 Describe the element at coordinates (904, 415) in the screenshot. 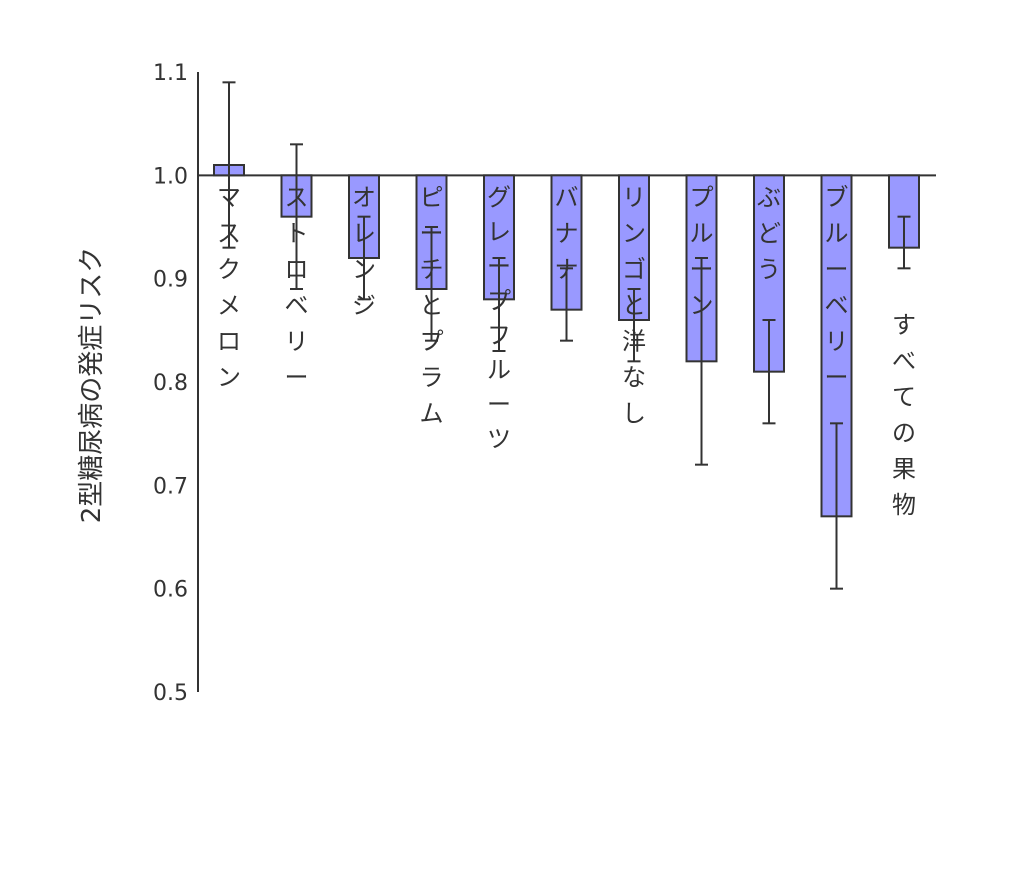

I see `category-label: すべての果物` at that location.